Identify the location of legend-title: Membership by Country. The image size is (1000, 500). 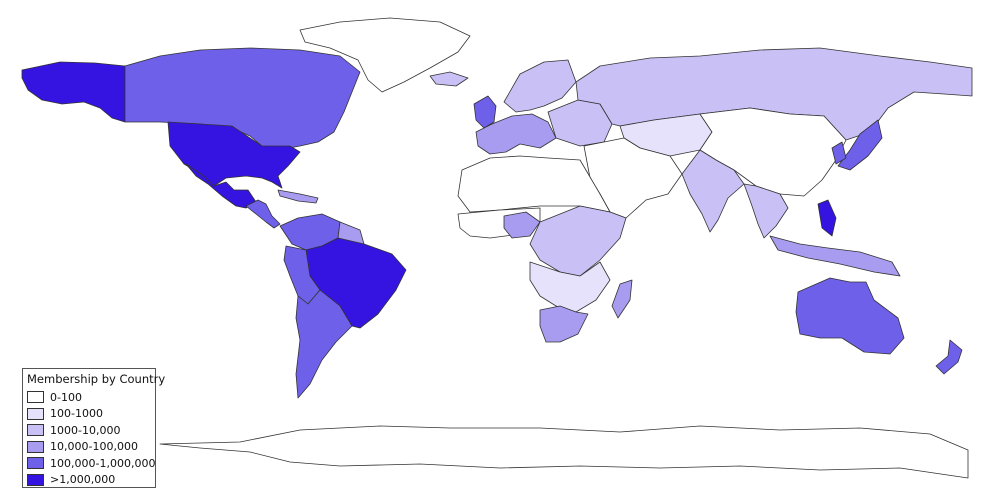
(96, 379).